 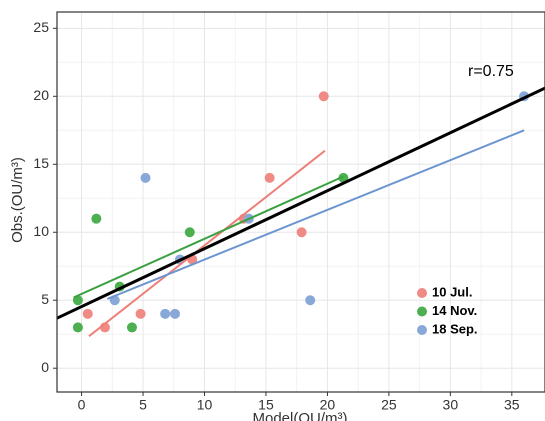 What do you see at coordinates (41, 95) in the screenshot?
I see `y-tick-label: 20` at bounding box center [41, 95].